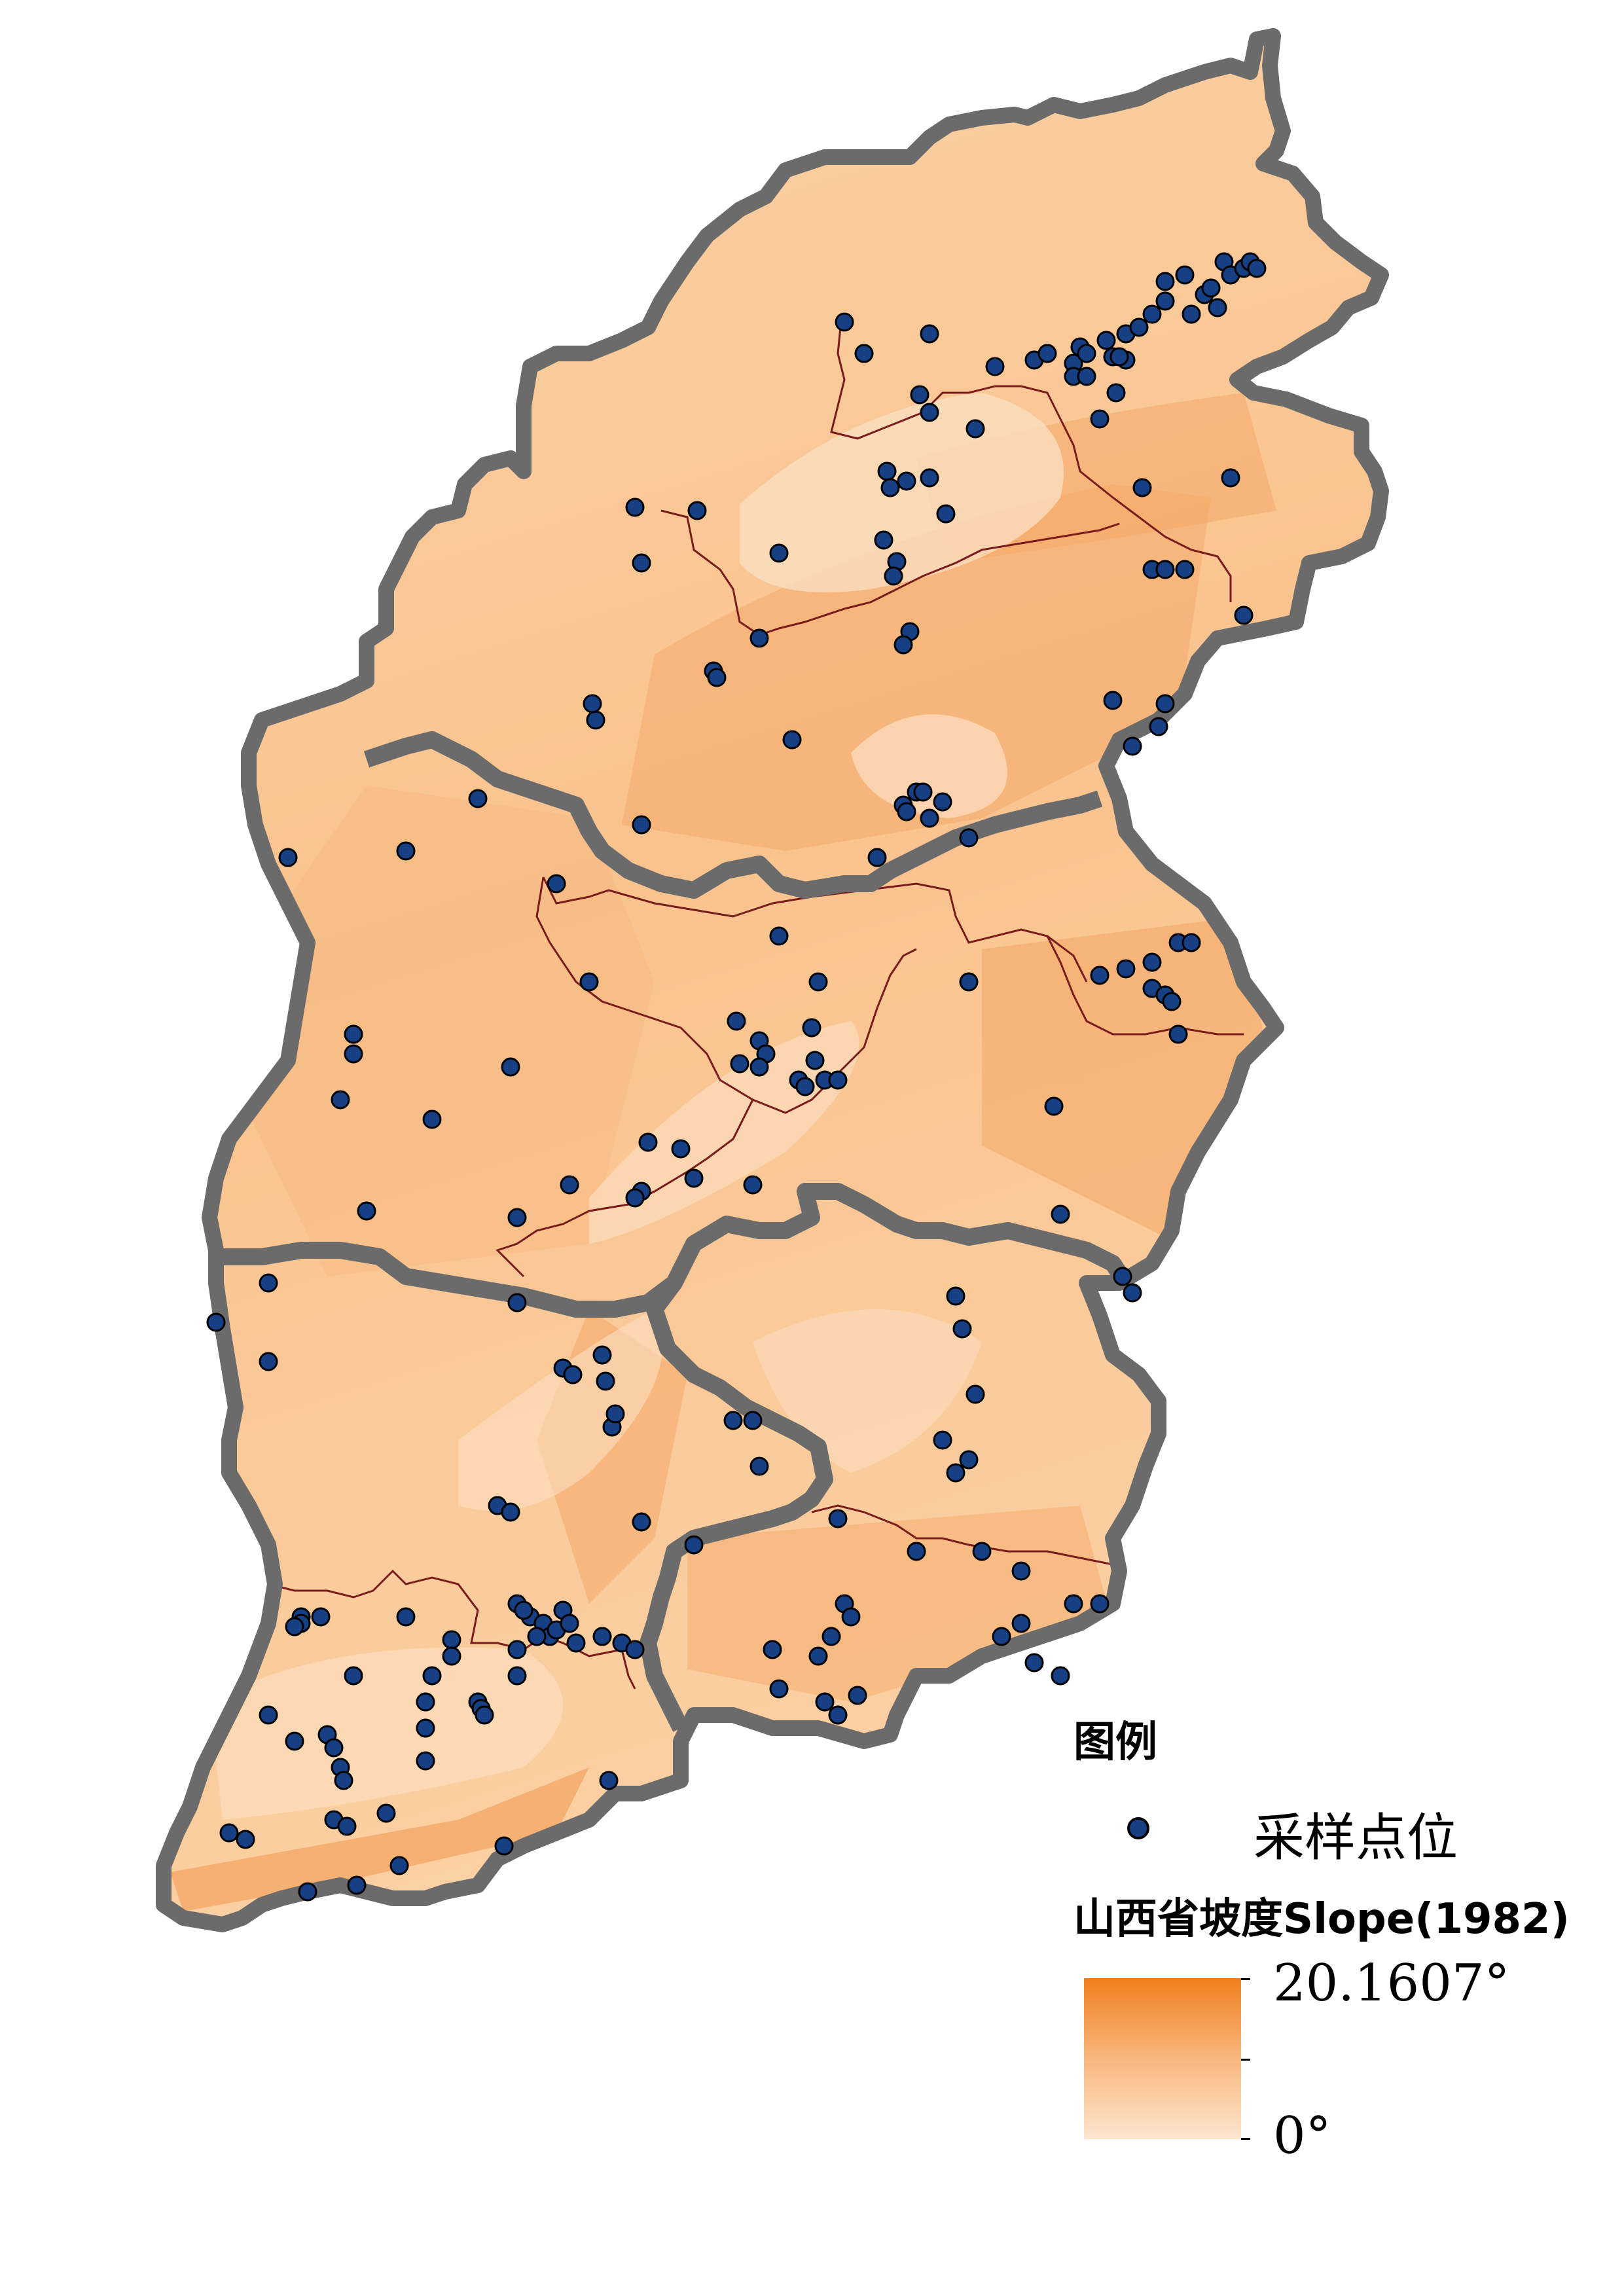 The image size is (1624, 2295). I want to click on sample-point-icon, so click(1138, 1828).